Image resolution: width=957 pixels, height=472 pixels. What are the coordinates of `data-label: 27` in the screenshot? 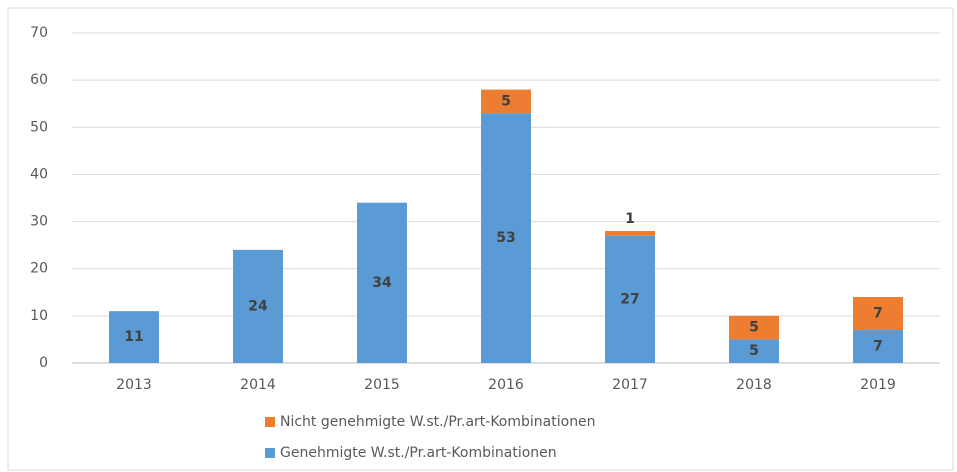 It's located at (629, 299).